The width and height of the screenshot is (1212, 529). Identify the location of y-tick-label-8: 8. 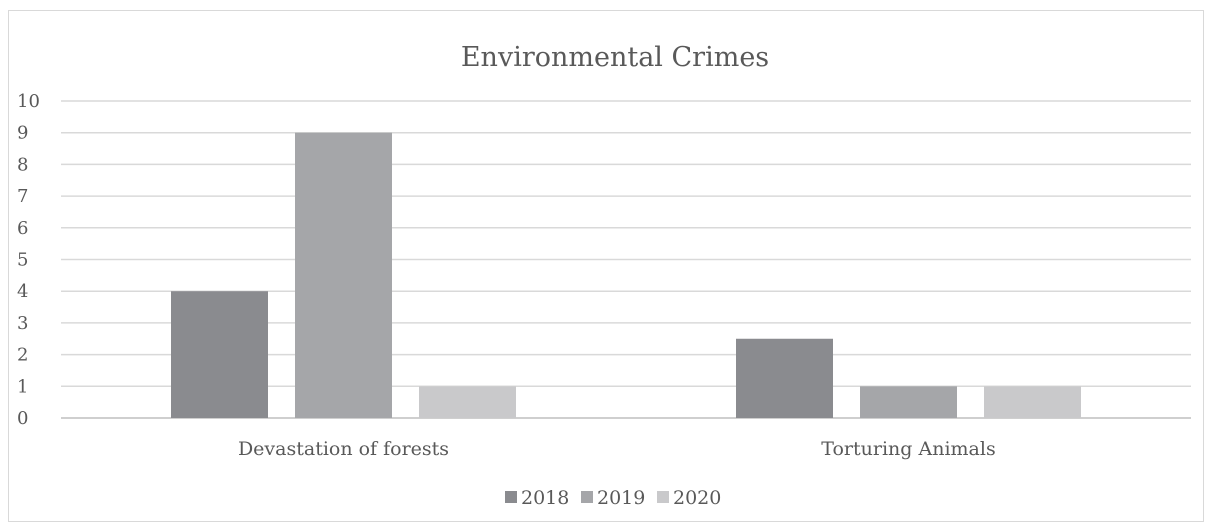
(22, 164).